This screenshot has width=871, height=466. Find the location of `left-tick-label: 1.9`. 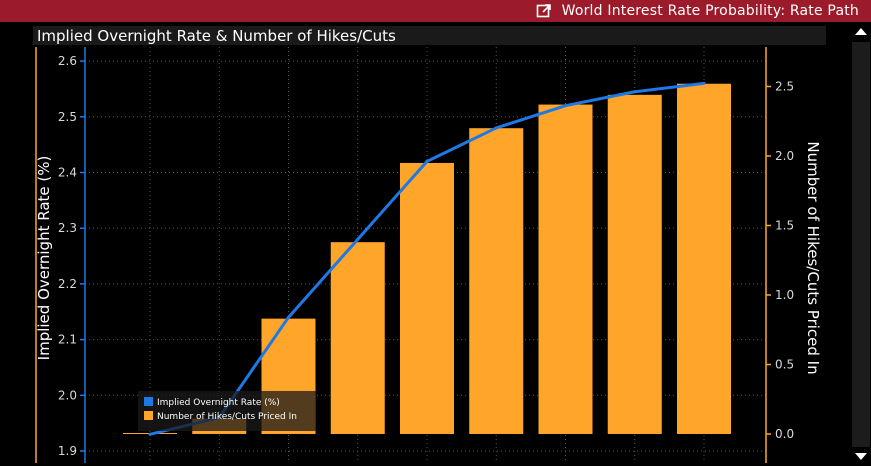

left-tick-label: 1.9 is located at coordinates (67, 451).